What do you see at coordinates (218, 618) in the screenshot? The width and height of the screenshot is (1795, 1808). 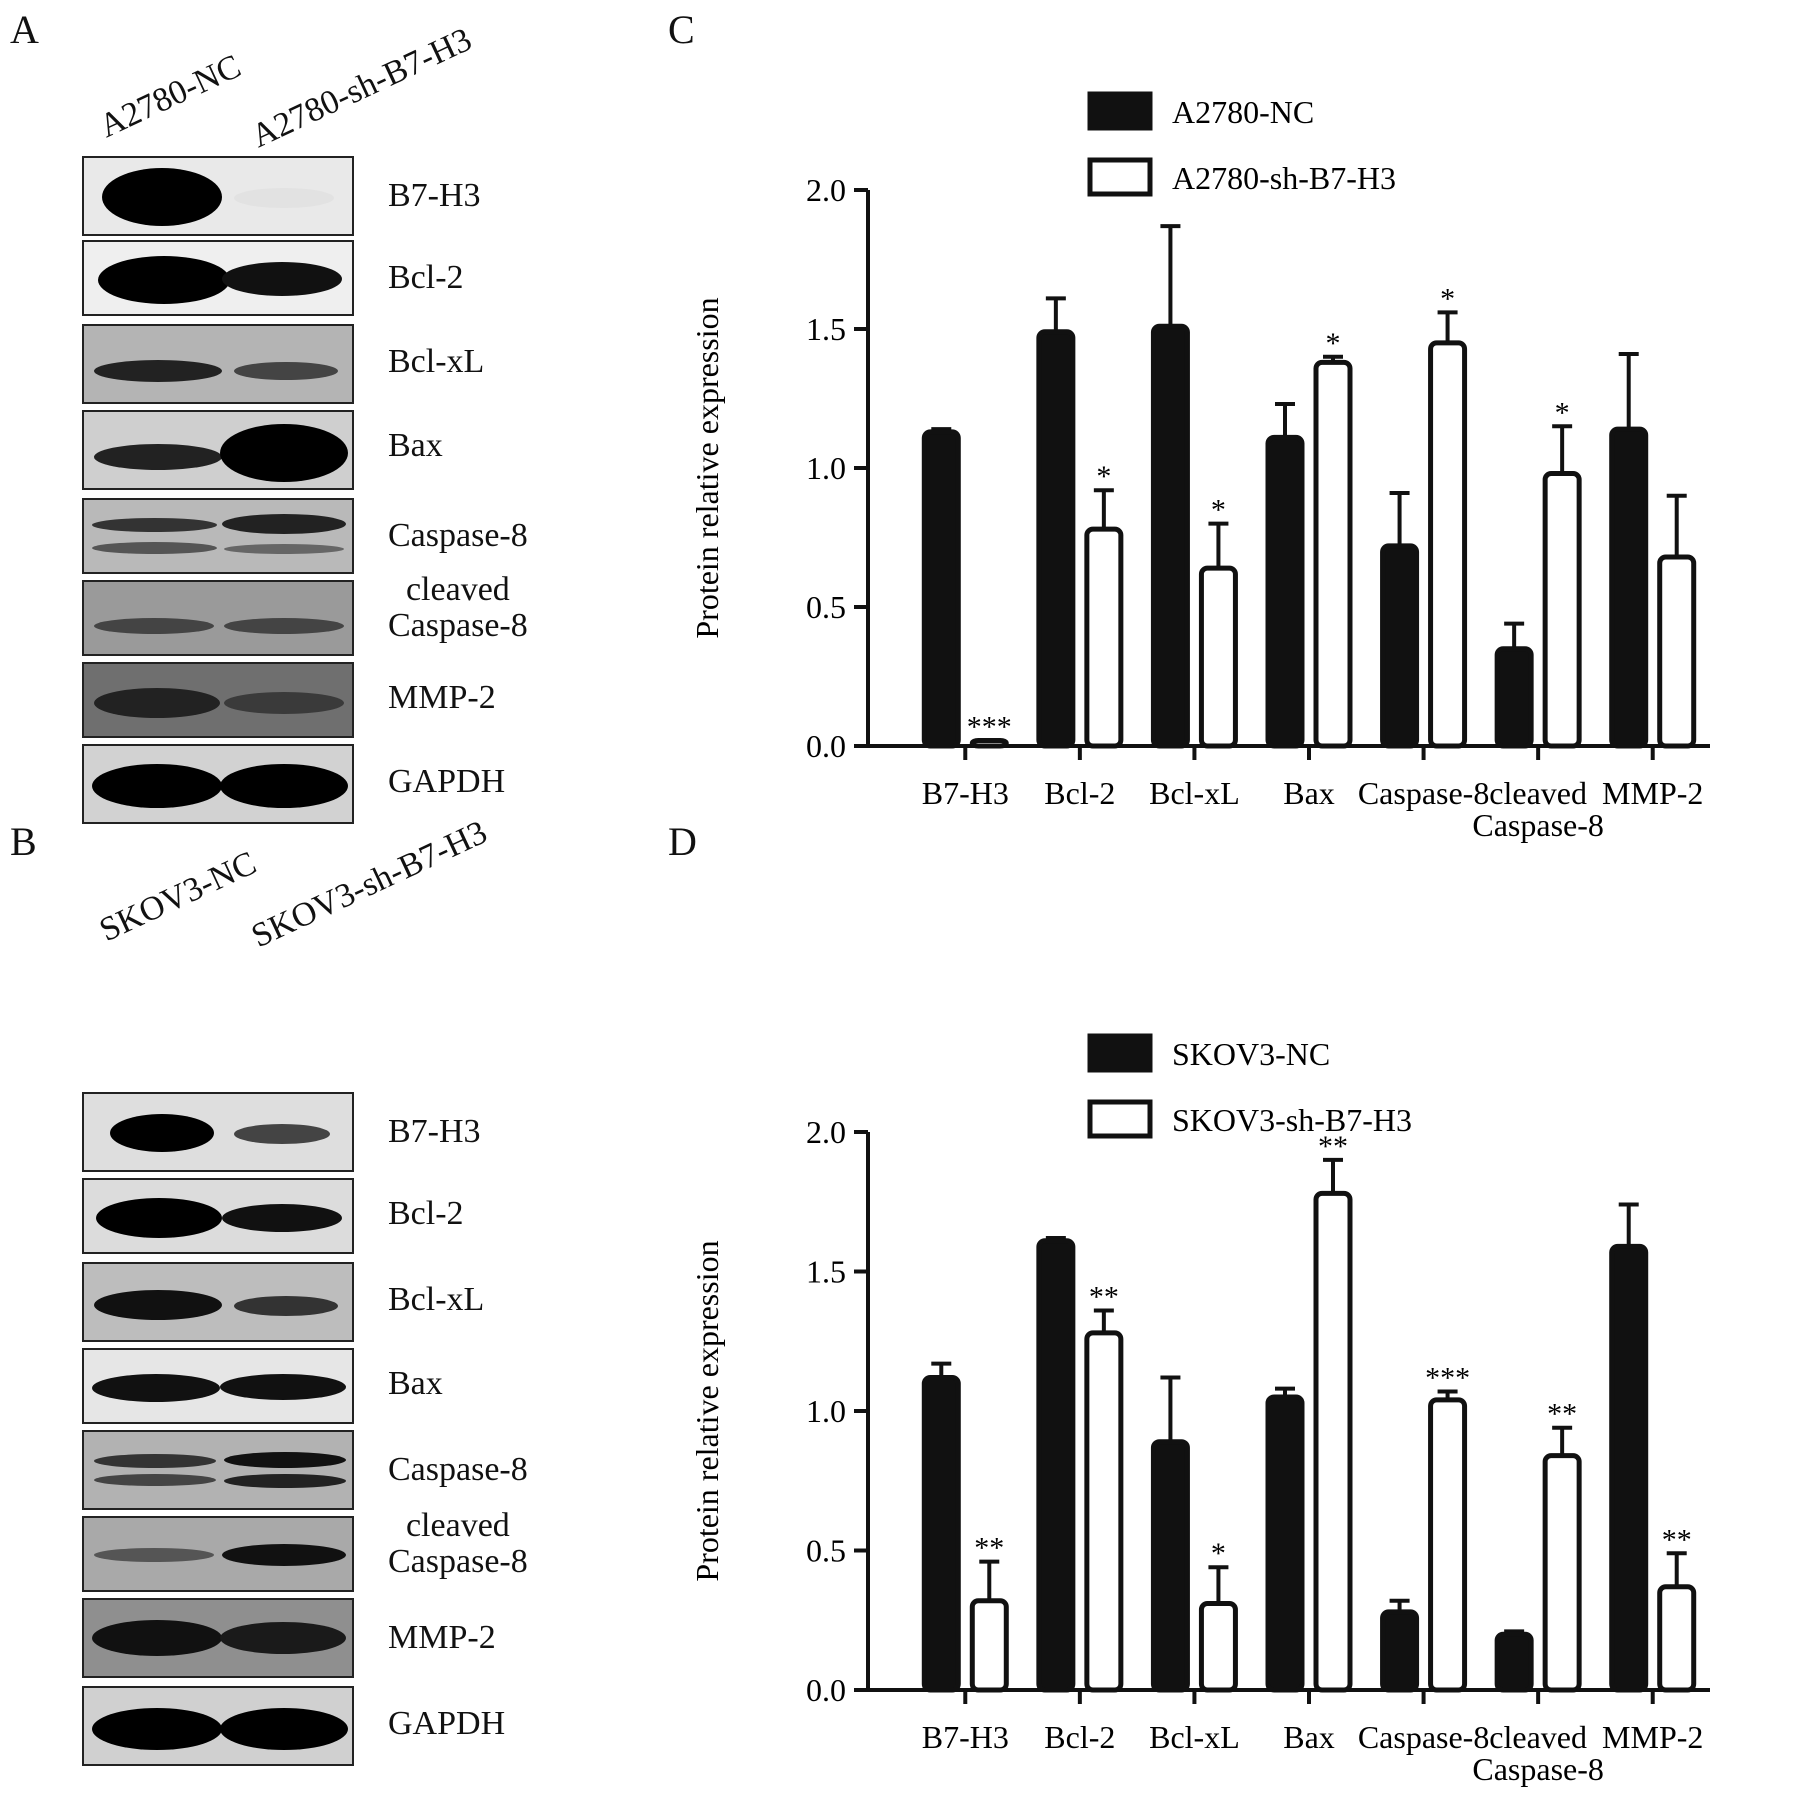 I see `blot-row-a-cleaved-caspase8` at bounding box center [218, 618].